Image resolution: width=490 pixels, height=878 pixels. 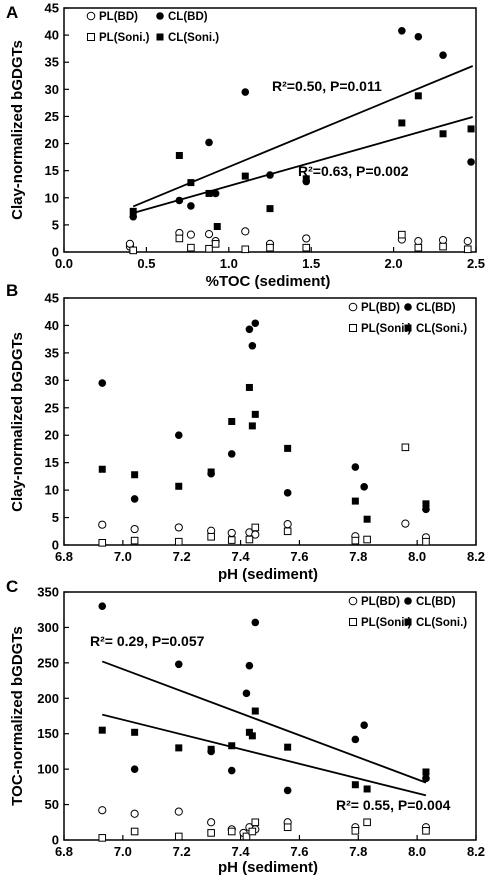 What do you see at coordinates (17, 715) in the screenshot?
I see `y-axis-label: TOC-normalized bGDGTs` at bounding box center [17, 715].